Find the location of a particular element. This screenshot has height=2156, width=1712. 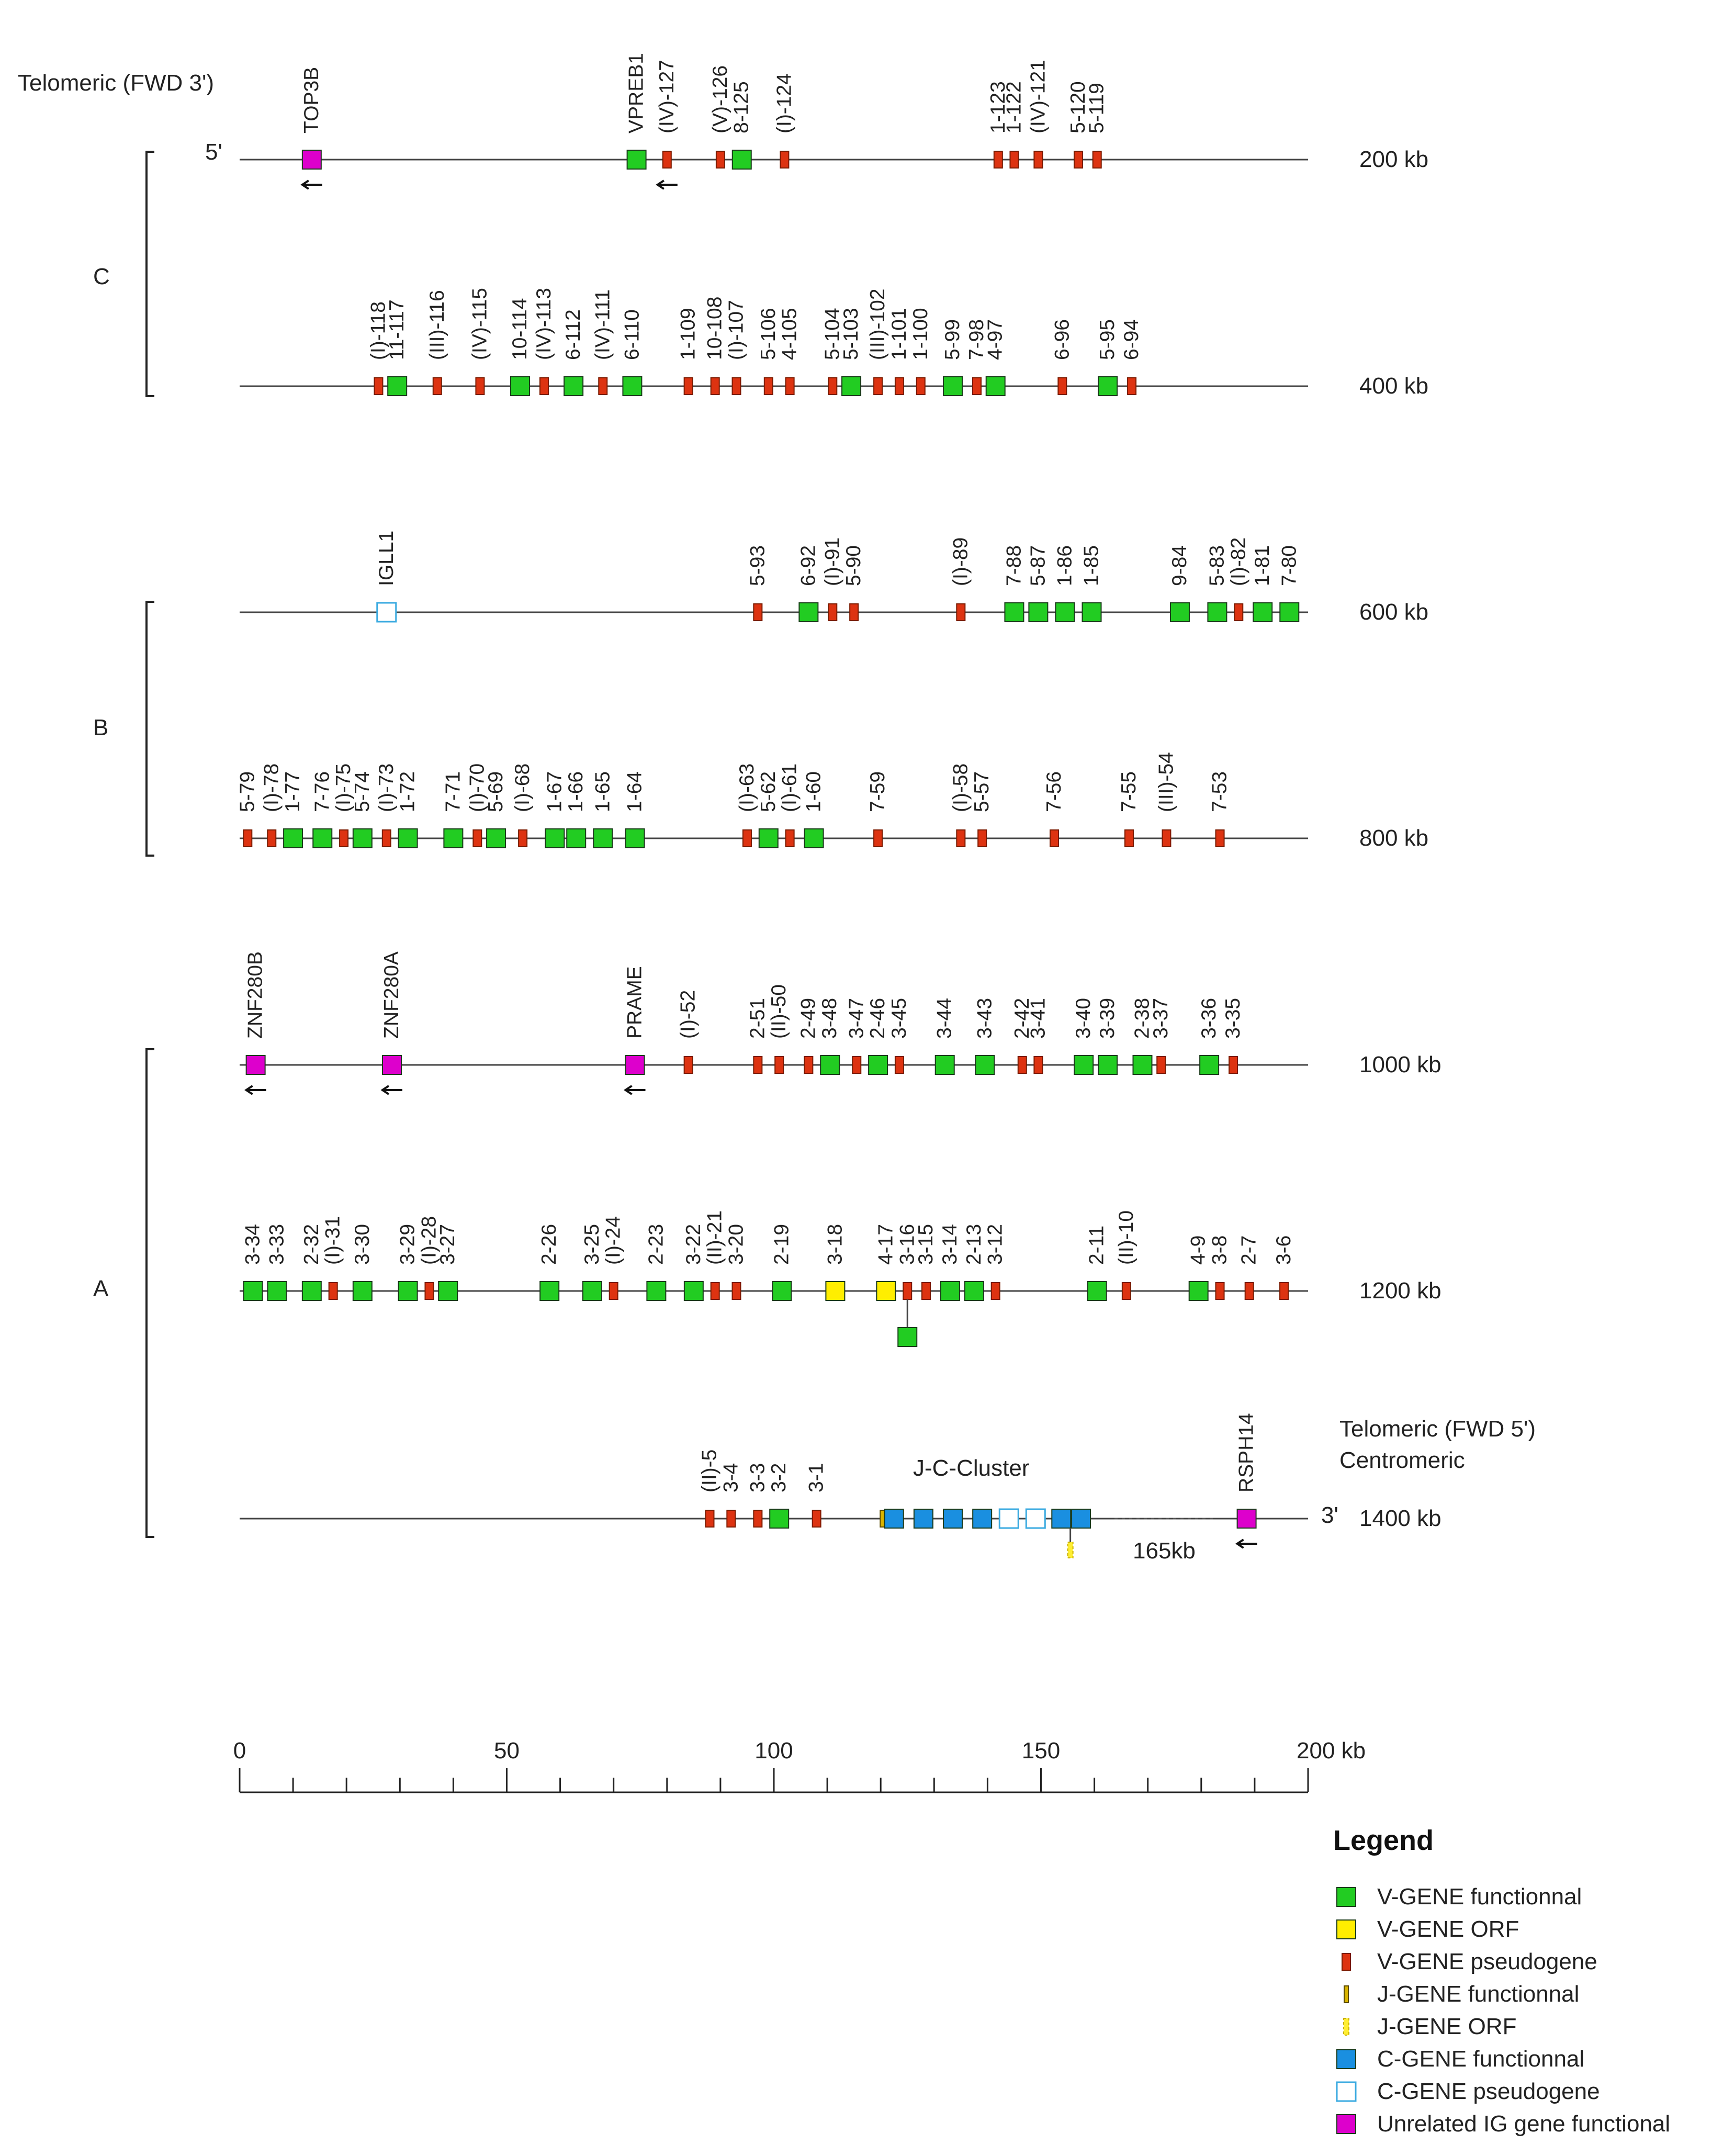

gene-label-2-42: 2-42 is located at coordinates (1022, 1018).